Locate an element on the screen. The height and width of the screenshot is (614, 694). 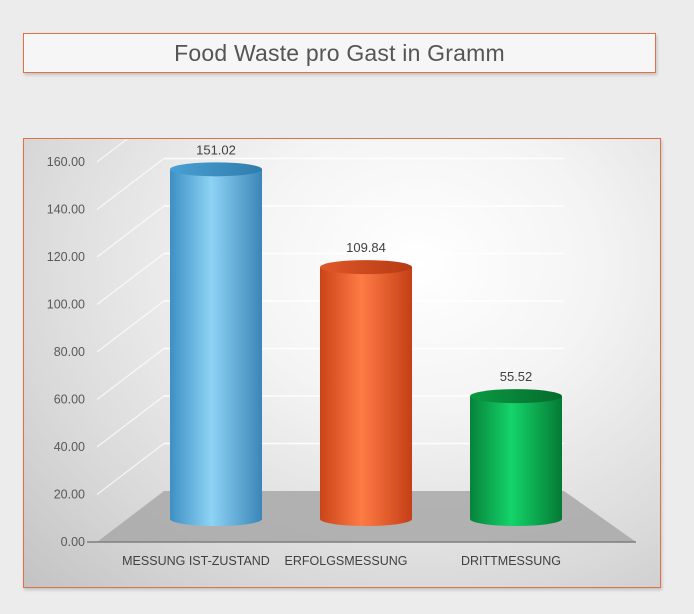
y-tick-label: 0.00 is located at coordinates (73, 542).